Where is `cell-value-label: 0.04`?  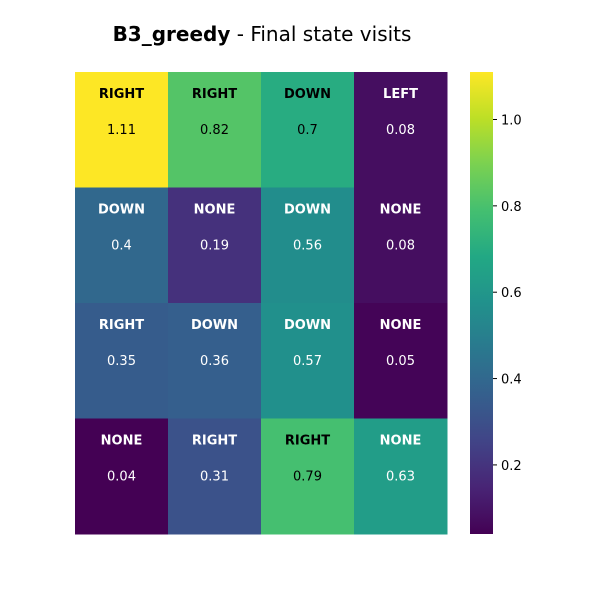
cell-value-label: 0.04 is located at coordinates (121, 477).